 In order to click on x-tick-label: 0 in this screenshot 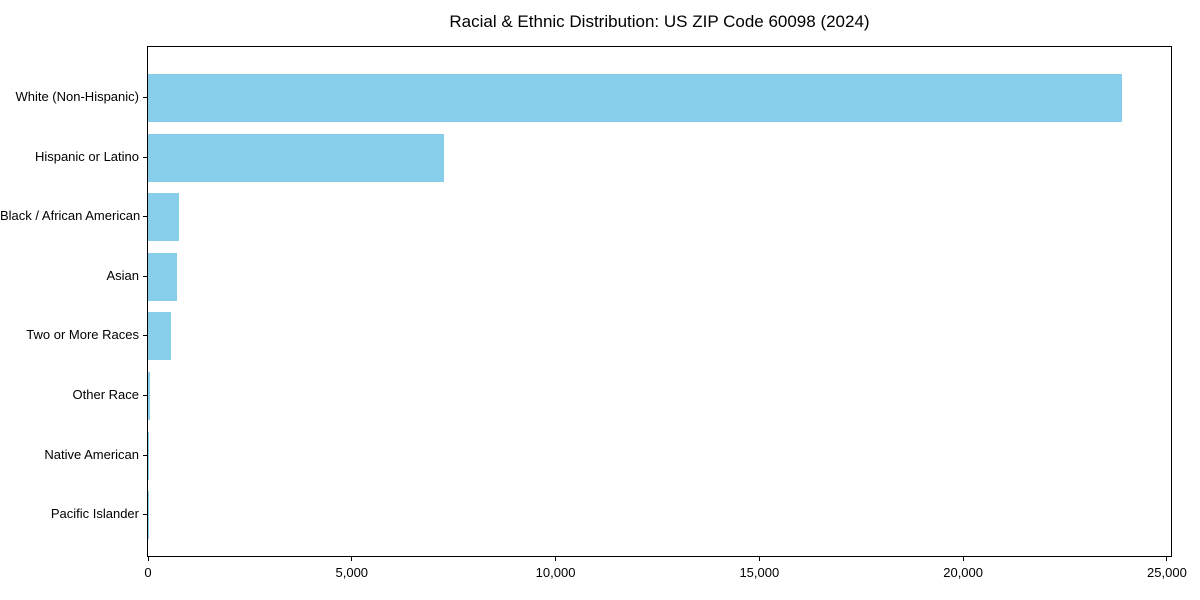, I will do `click(148, 572)`.